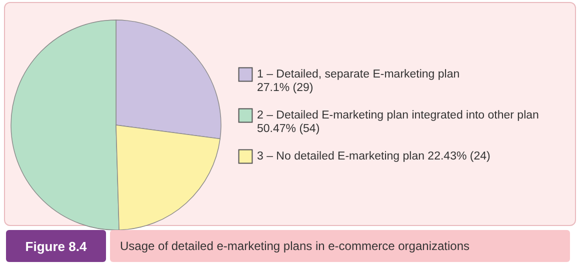 Image resolution: width=579 pixels, height=268 pixels. What do you see at coordinates (398, 116) in the screenshot?
I see `legend-label: 2 – Detailed E-marketing plan integrated into other plan` at bounding box center [398, 116].